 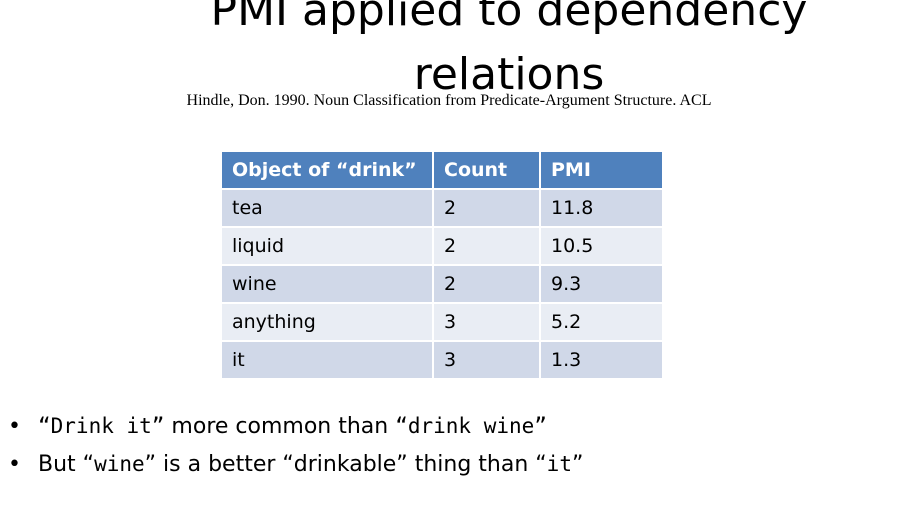 What do you see at coordinates (559, 464) in the screenshot?
I see `code-it: it` at bounding box center [559, 464].